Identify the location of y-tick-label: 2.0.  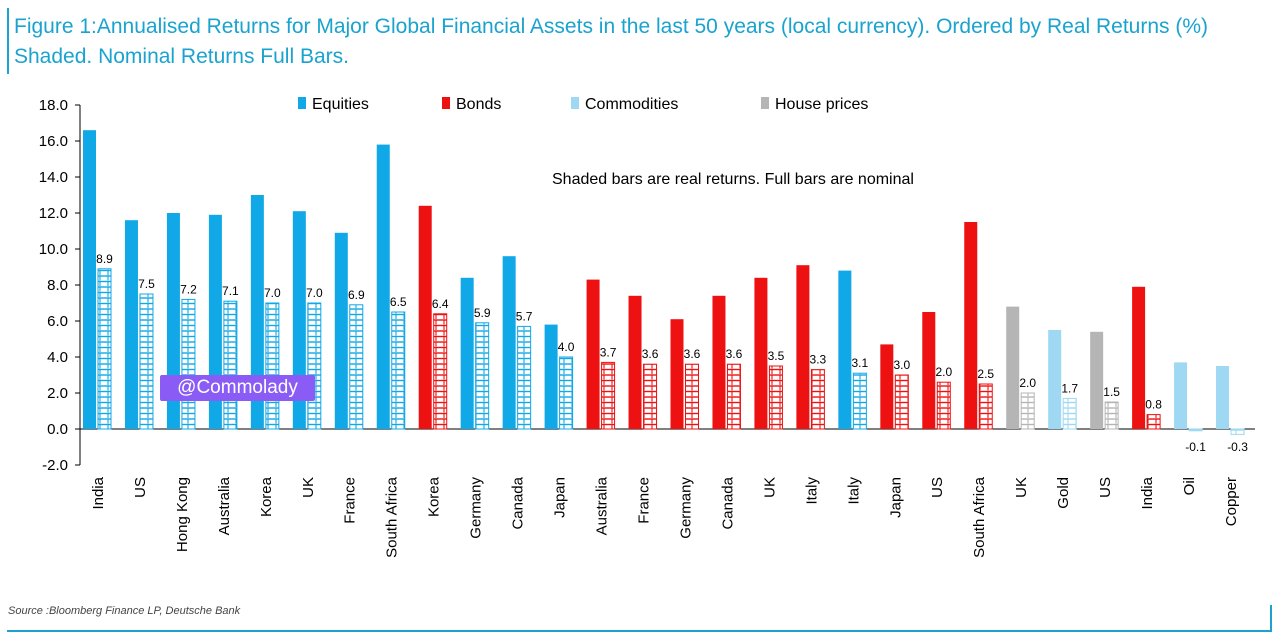
(57, 393).